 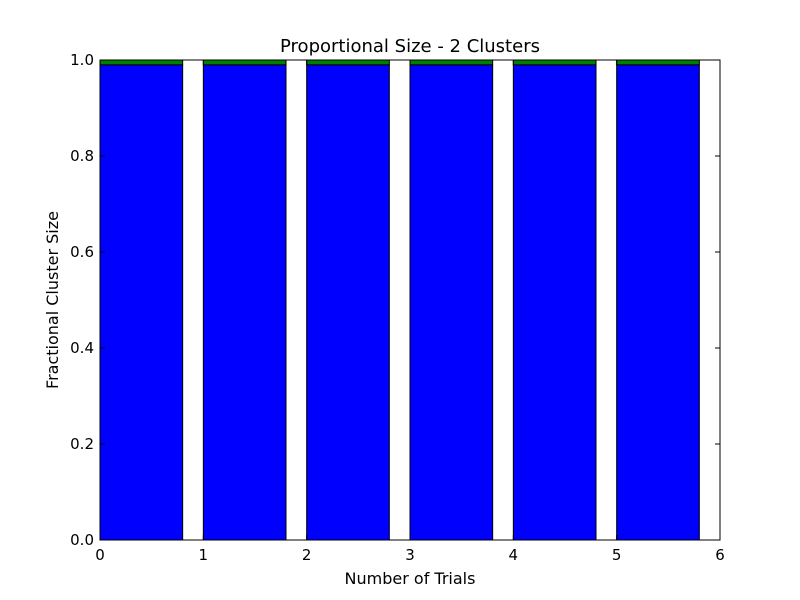 I want to click on y-tick-label: 0.6, so click(x=82, y=252).